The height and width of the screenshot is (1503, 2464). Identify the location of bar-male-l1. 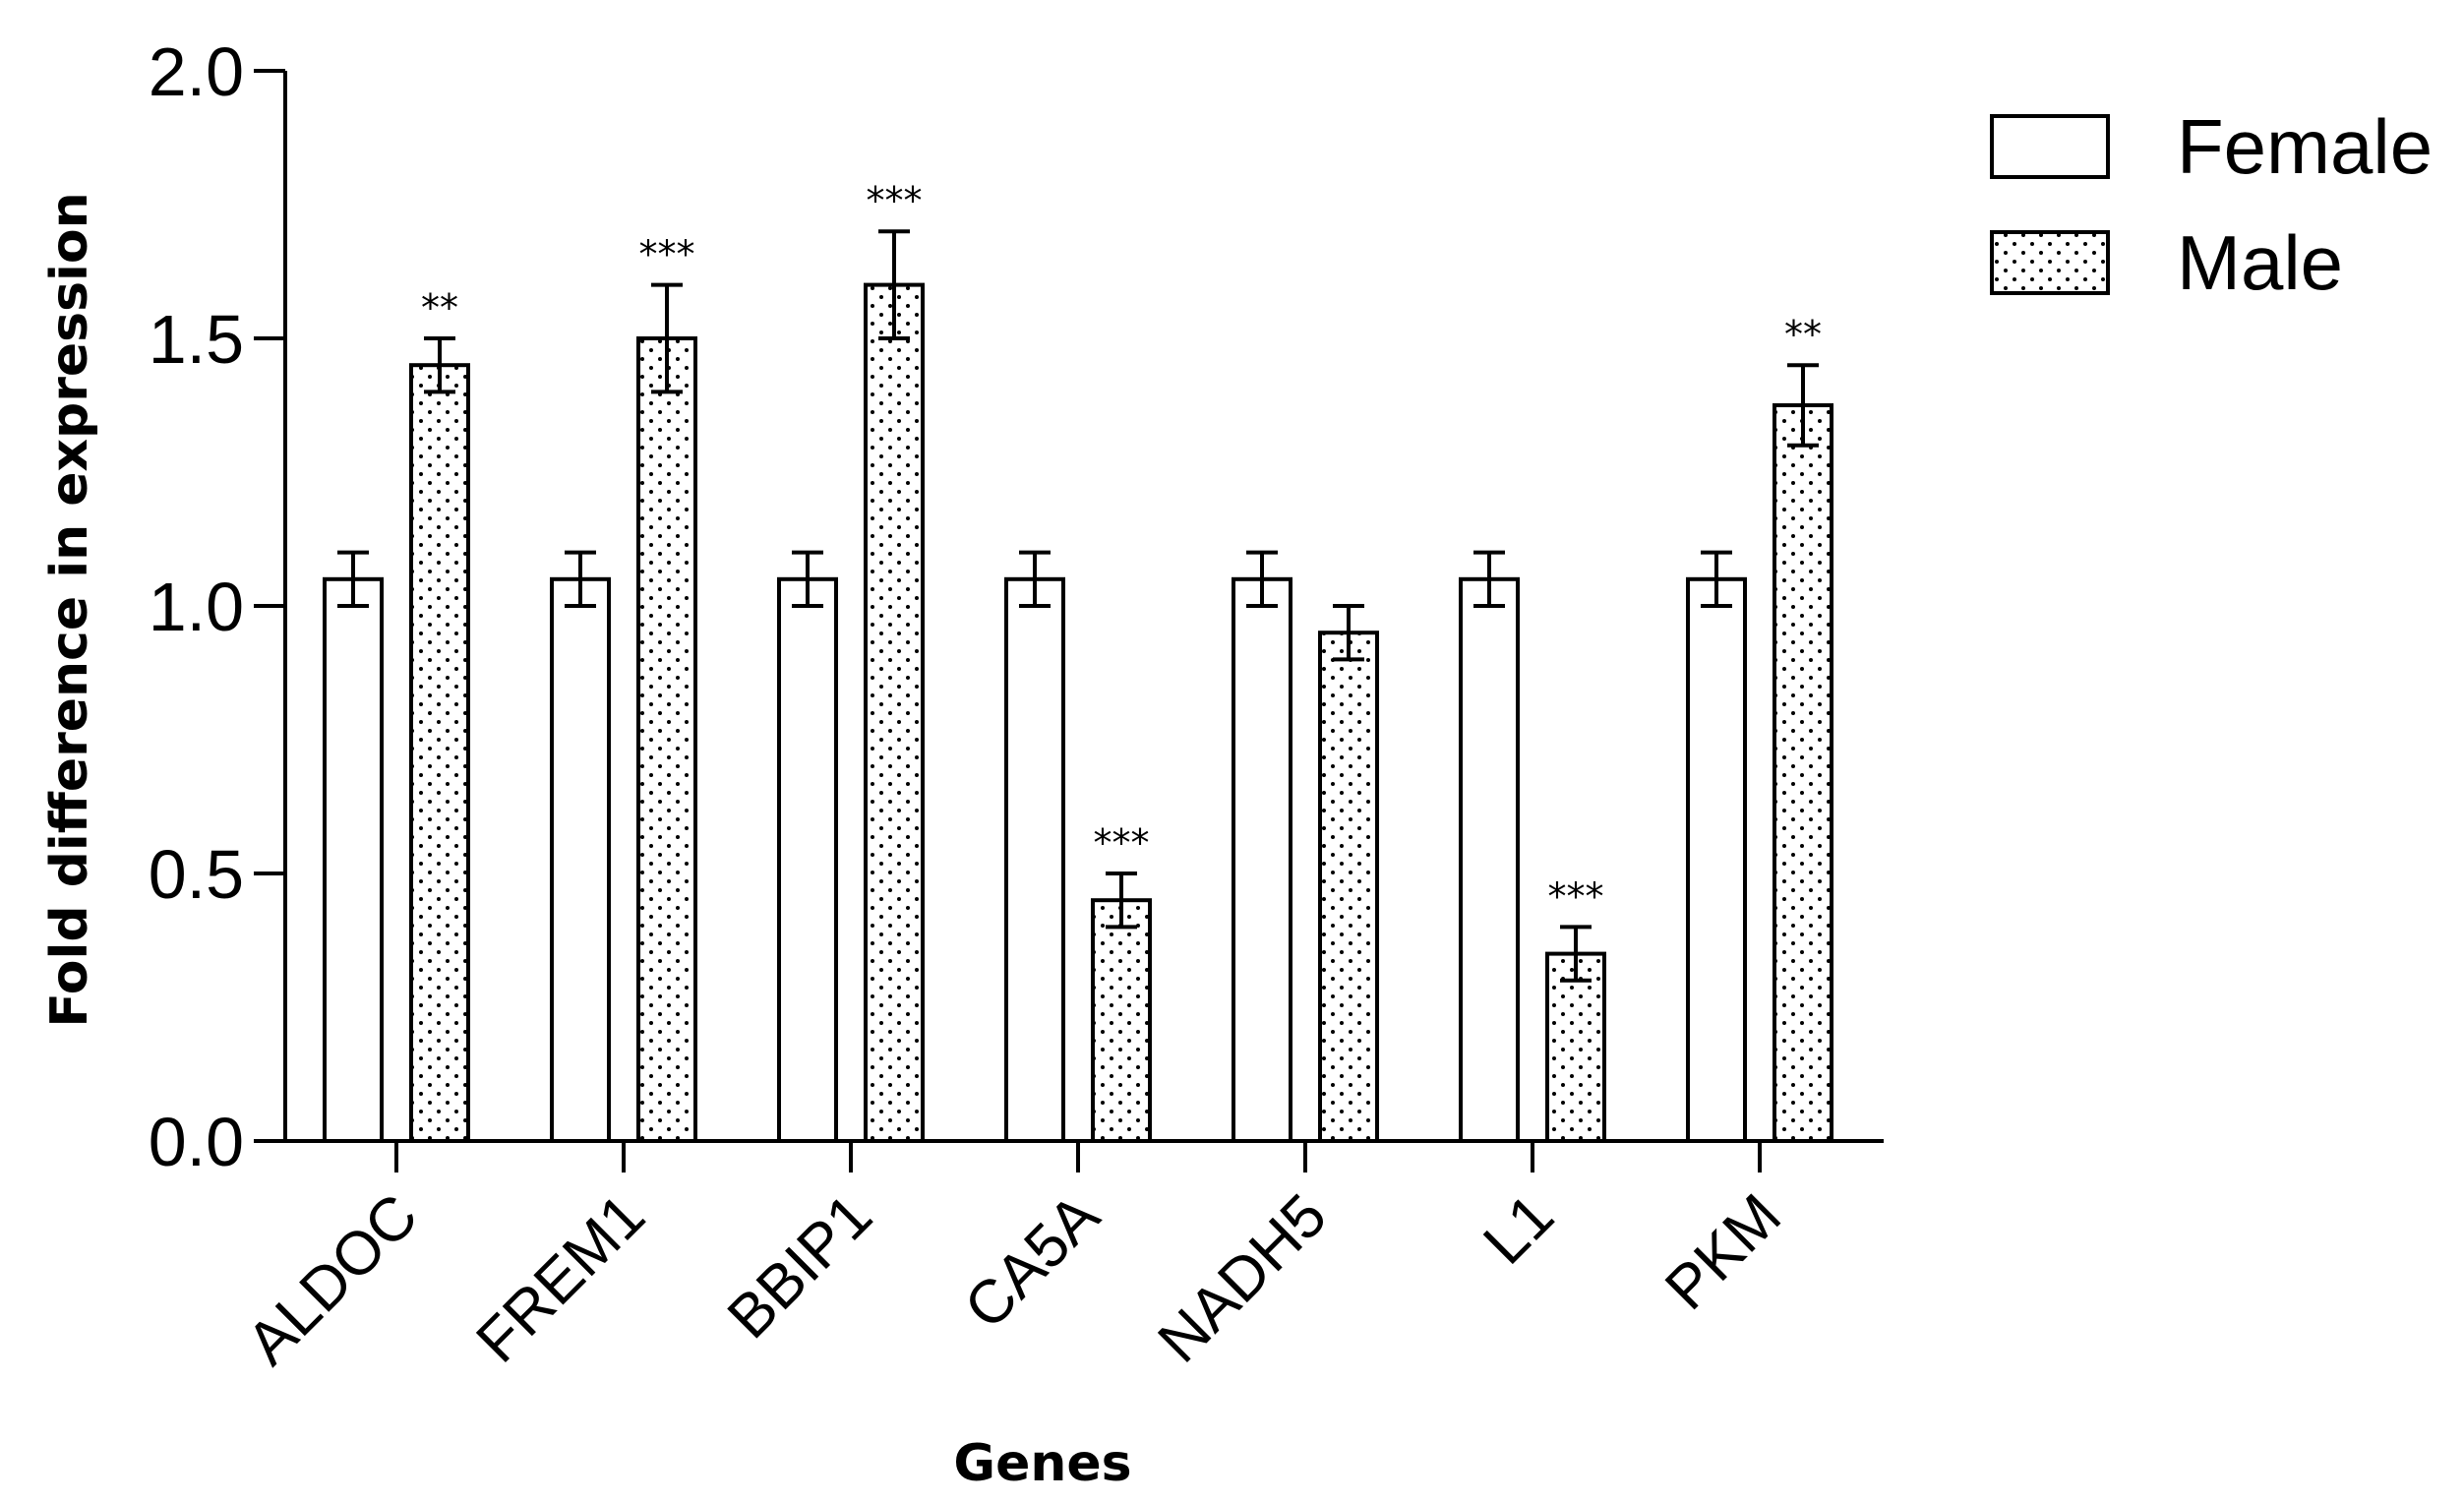
(1576, 1047).